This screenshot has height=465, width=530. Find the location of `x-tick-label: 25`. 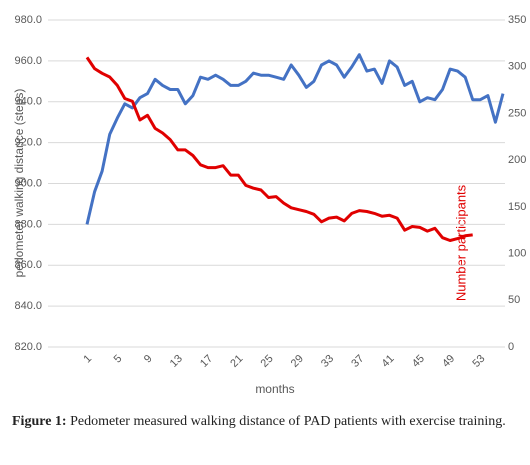

x-tick-label: 25 is located at coordinates (267, 361).